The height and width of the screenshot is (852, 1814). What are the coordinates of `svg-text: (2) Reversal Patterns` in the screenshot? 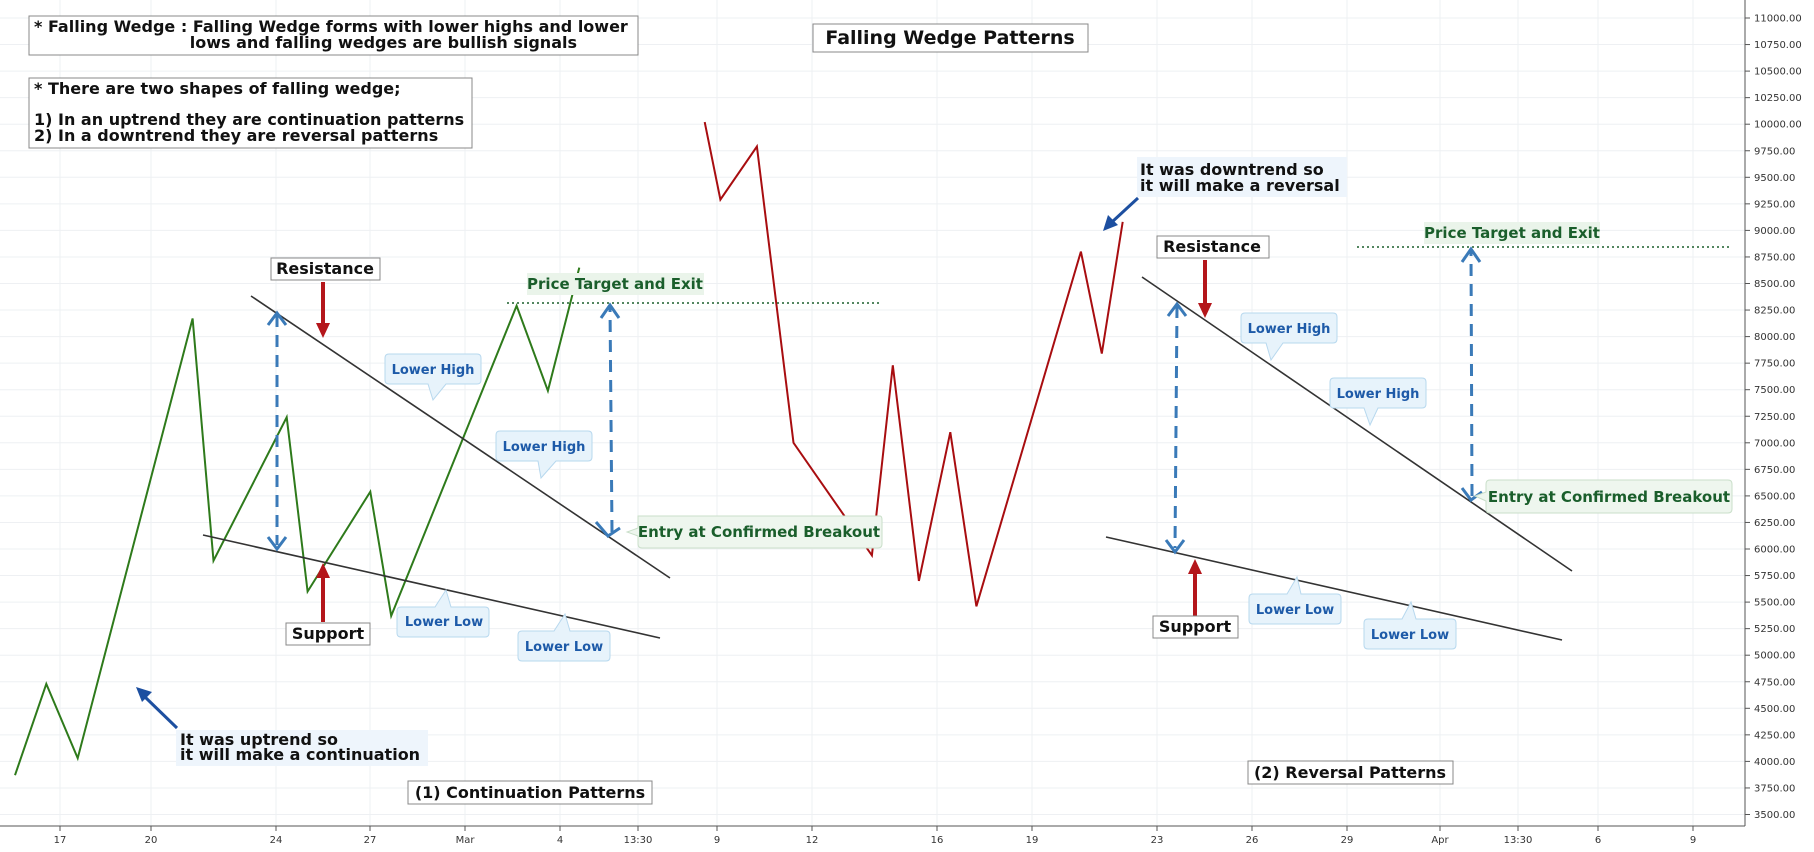 It's located at (1350, 772).